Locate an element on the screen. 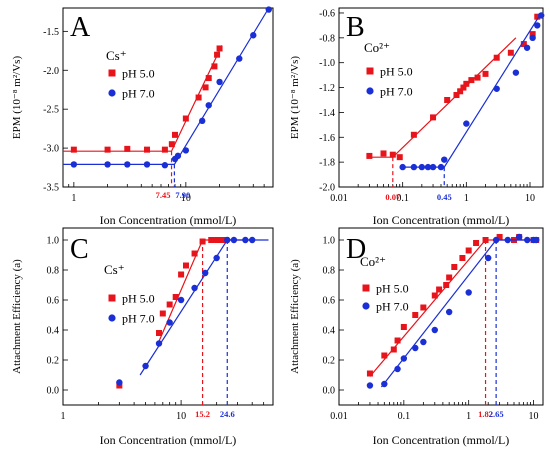 The height and width of the screenshot is (452, 550). x-tick-label: 0.1 is located at coordinates (402, 198).